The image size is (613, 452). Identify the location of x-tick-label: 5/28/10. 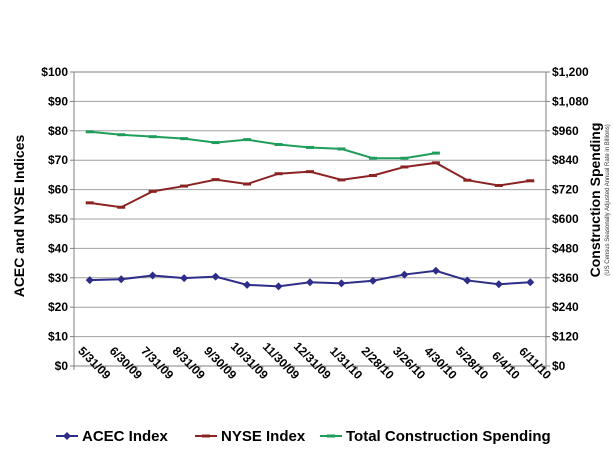
(472, 363).